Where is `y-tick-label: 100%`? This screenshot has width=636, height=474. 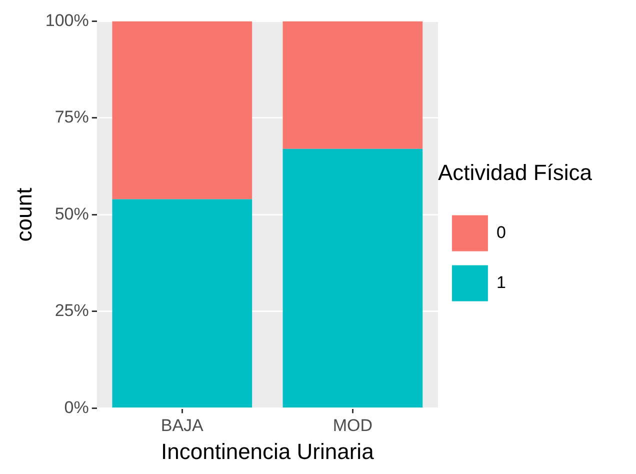
y-tick-label: 100% is located at coordinates (67, 20).